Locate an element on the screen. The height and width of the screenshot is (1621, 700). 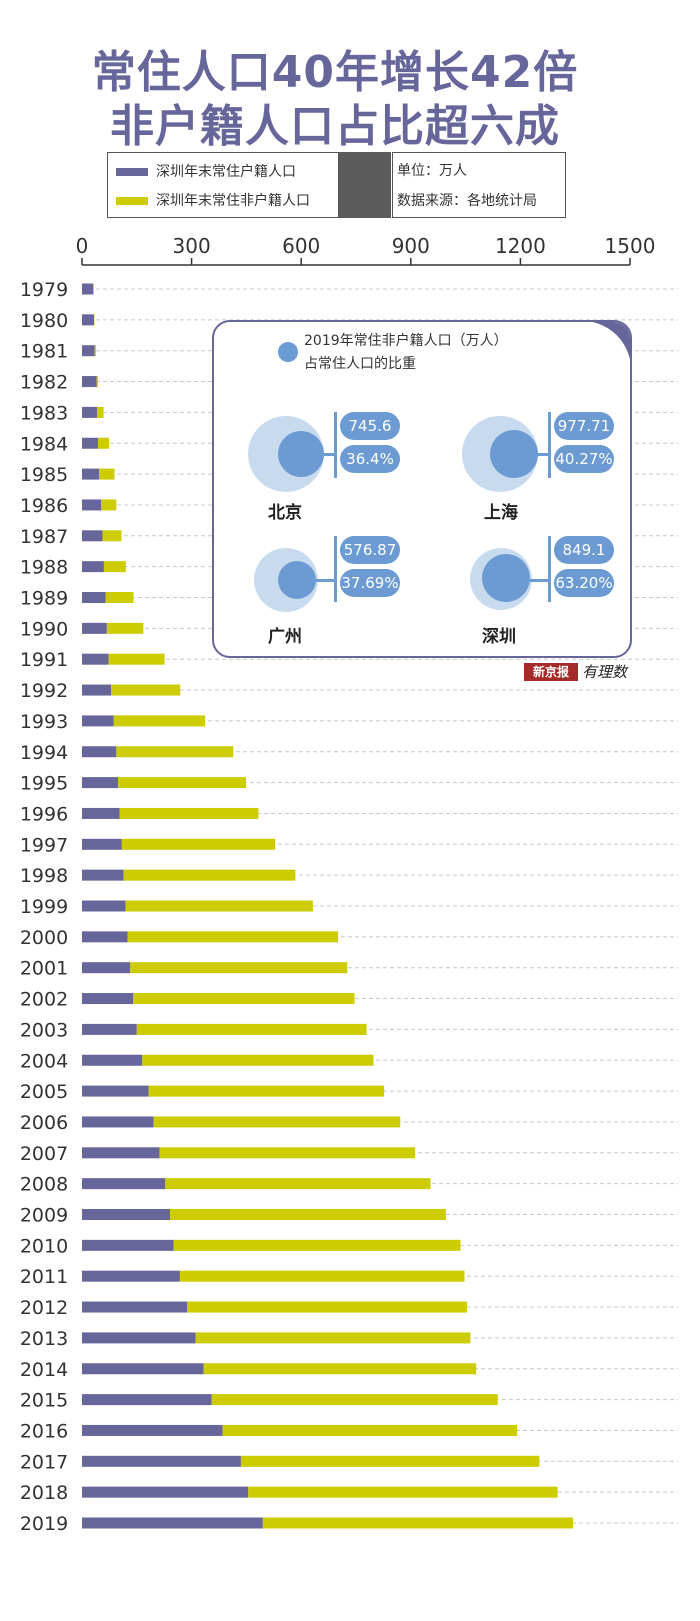
year-label-2007: 2007 is located at coordinates (44, 1154).